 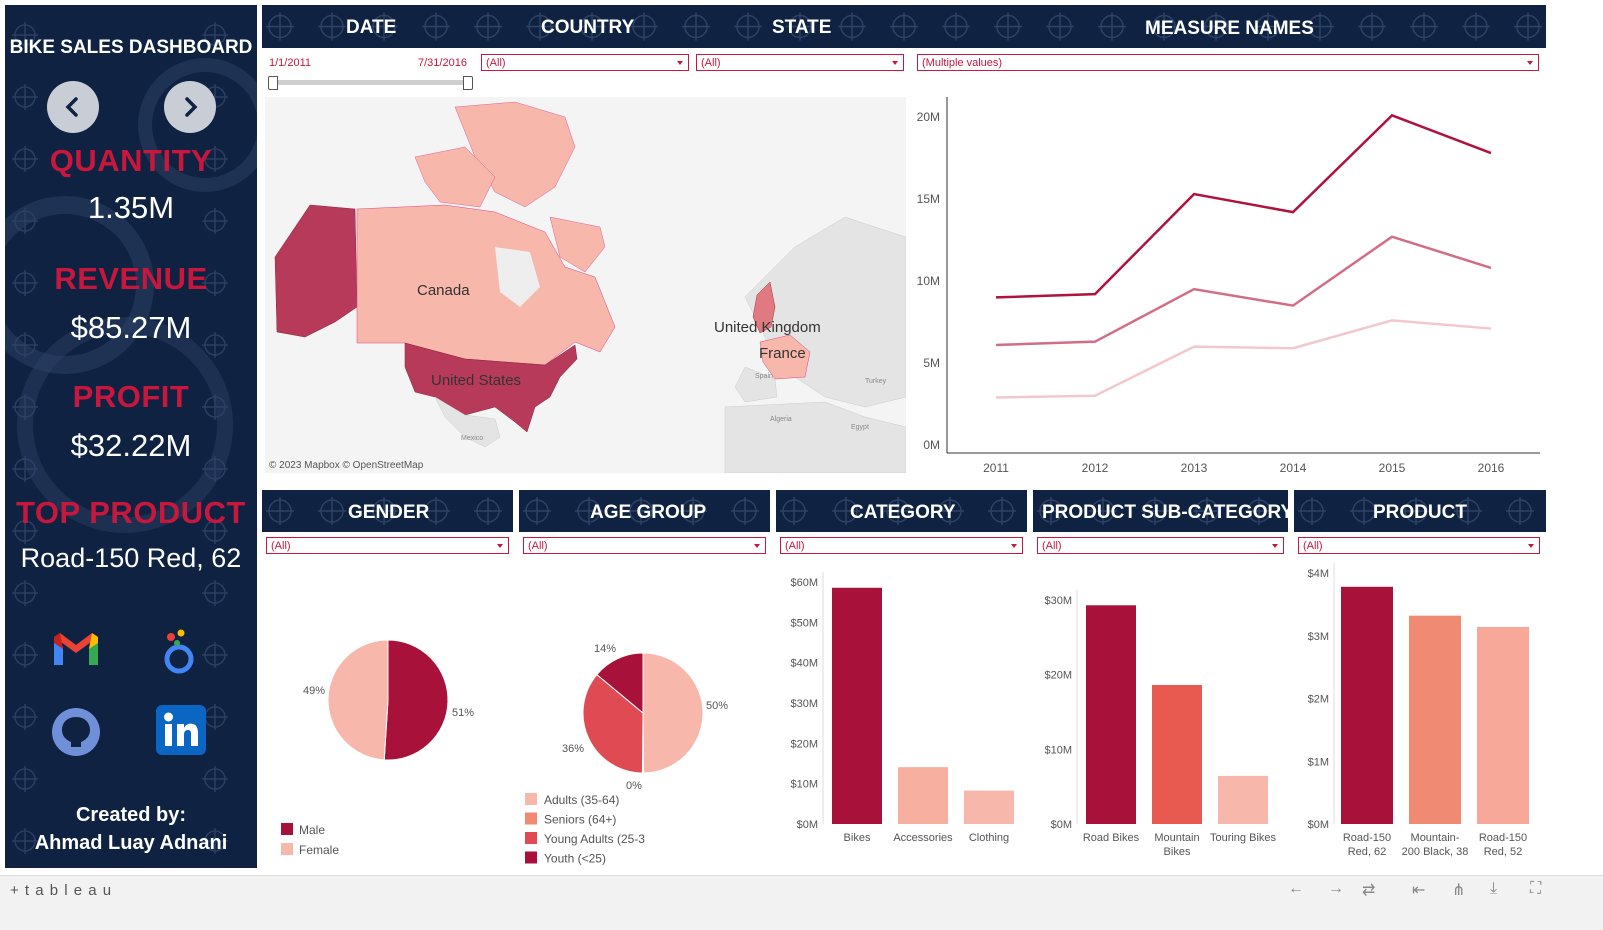 What do you see at coordinates (467, 422) in the screenshot?
I see `mexico-region` at bounding box center [467, 422].